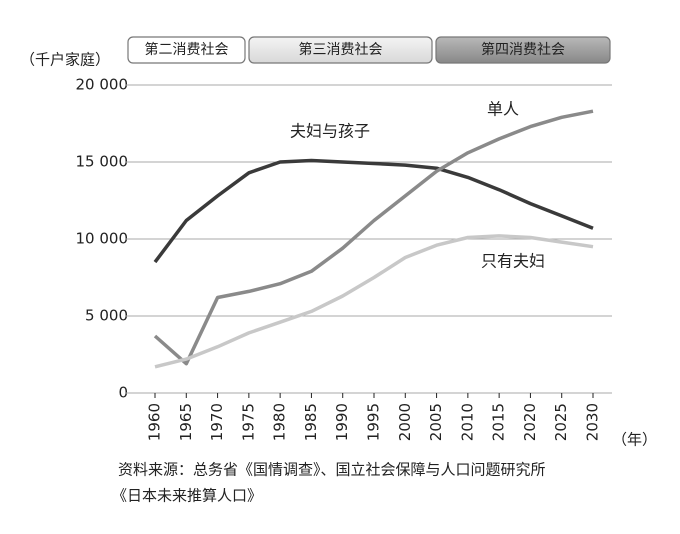 Image resolution: width=680 pixels, height=534 pixels. Describe the element at coordinates (102, 162) in the screenshot. I see `y-tick-label: 15 000` at that location.